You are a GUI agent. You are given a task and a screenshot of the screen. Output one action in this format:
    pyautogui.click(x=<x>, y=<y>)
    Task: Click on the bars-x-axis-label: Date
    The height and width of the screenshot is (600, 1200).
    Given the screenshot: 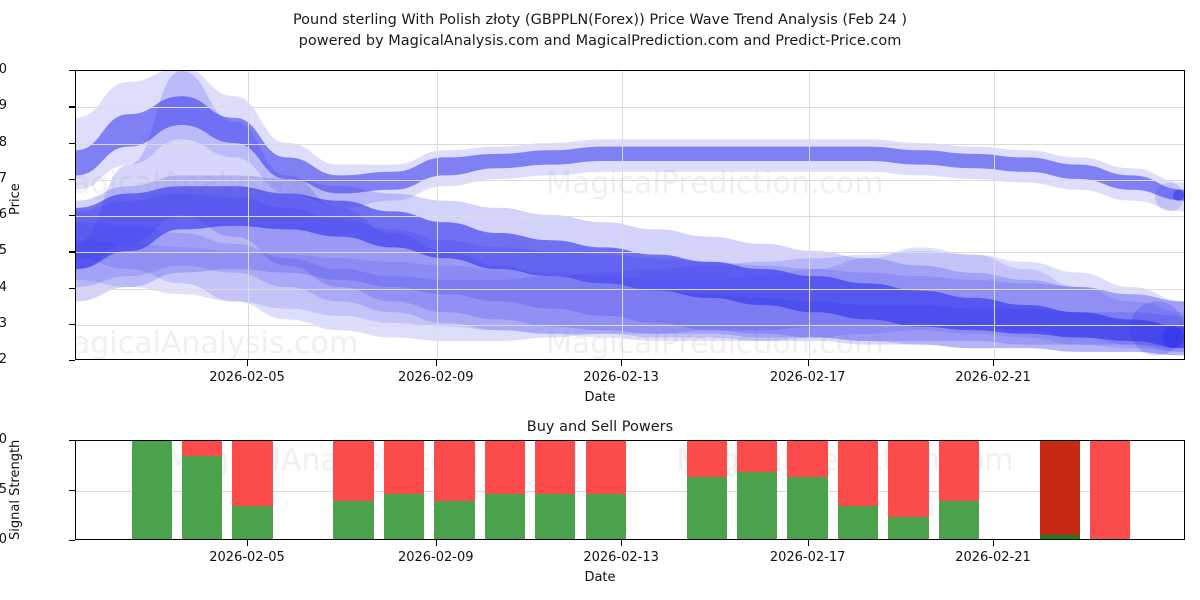 What is the action you would take?
    pyautogui.click(x=600, y=577)
    